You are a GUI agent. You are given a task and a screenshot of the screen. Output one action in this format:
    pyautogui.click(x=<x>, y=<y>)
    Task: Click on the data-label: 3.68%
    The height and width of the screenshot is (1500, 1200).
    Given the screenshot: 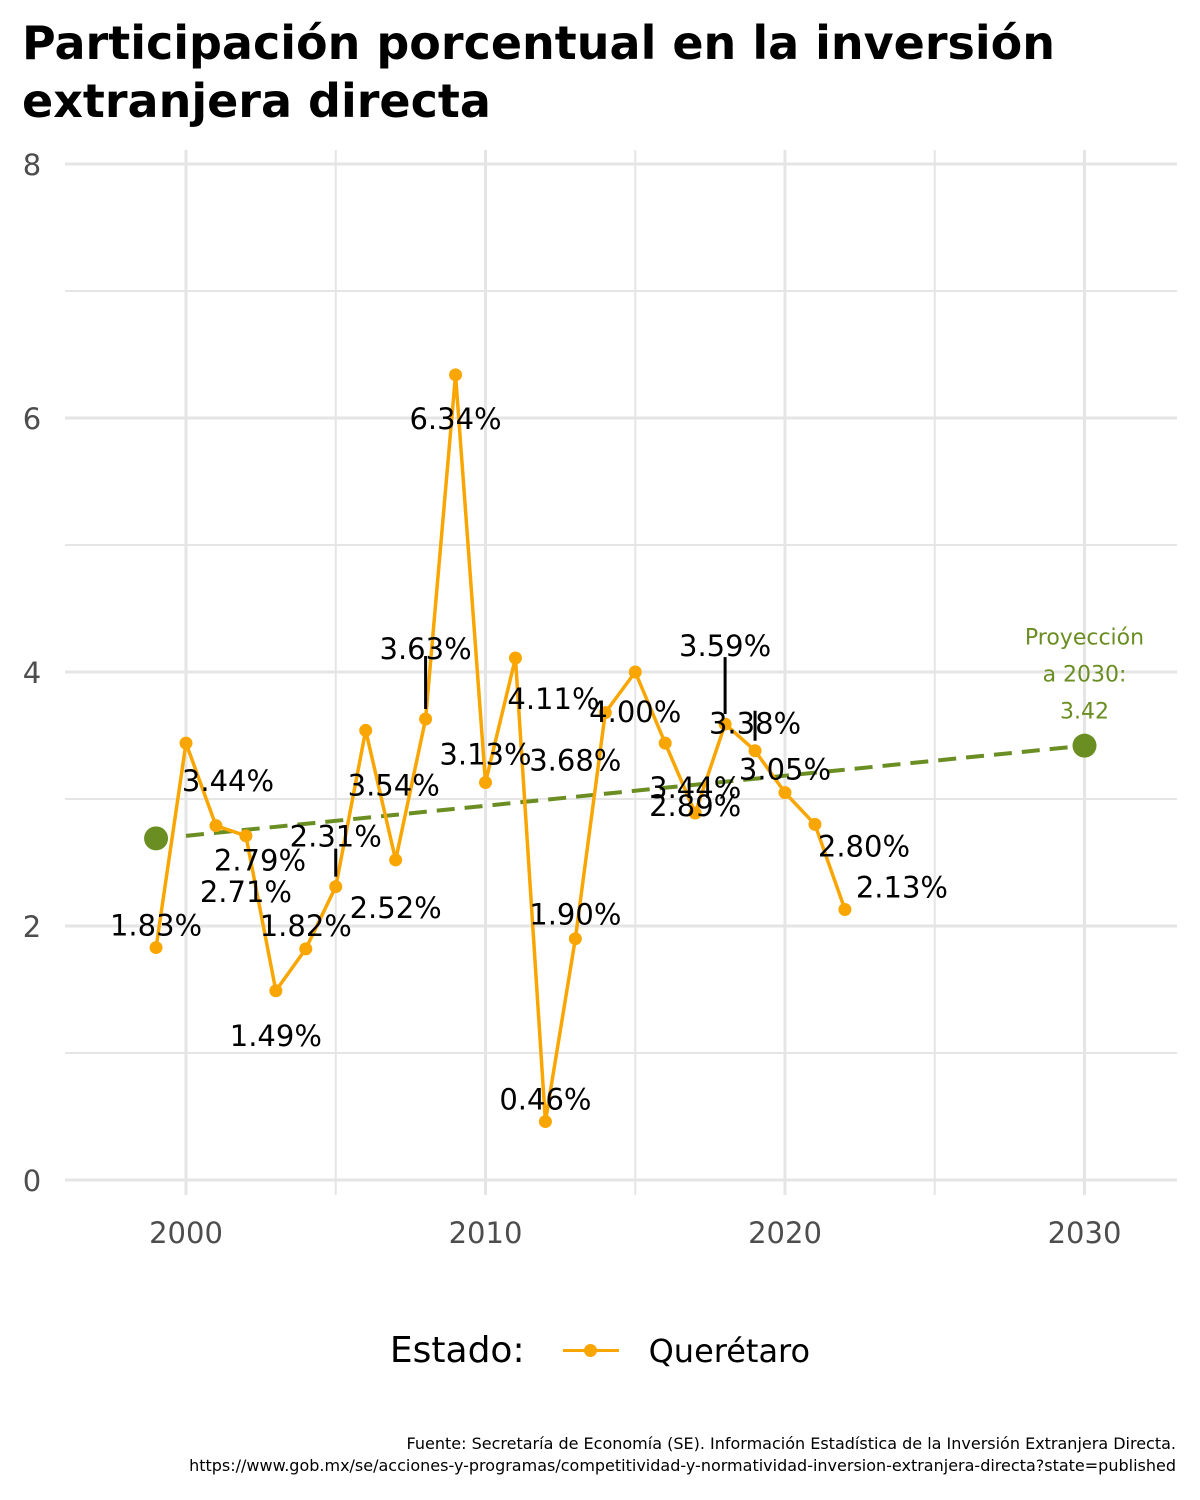 What is the action you would take?
    pyautogui.click(x=575, y=761)
    